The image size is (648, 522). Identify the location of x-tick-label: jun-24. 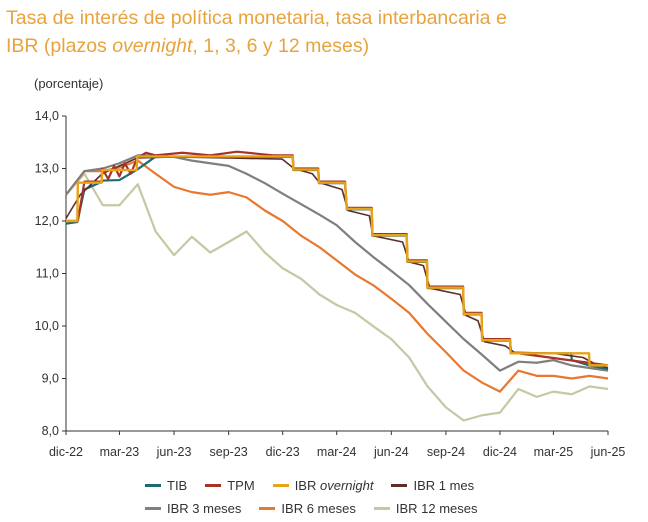
(391, 452).